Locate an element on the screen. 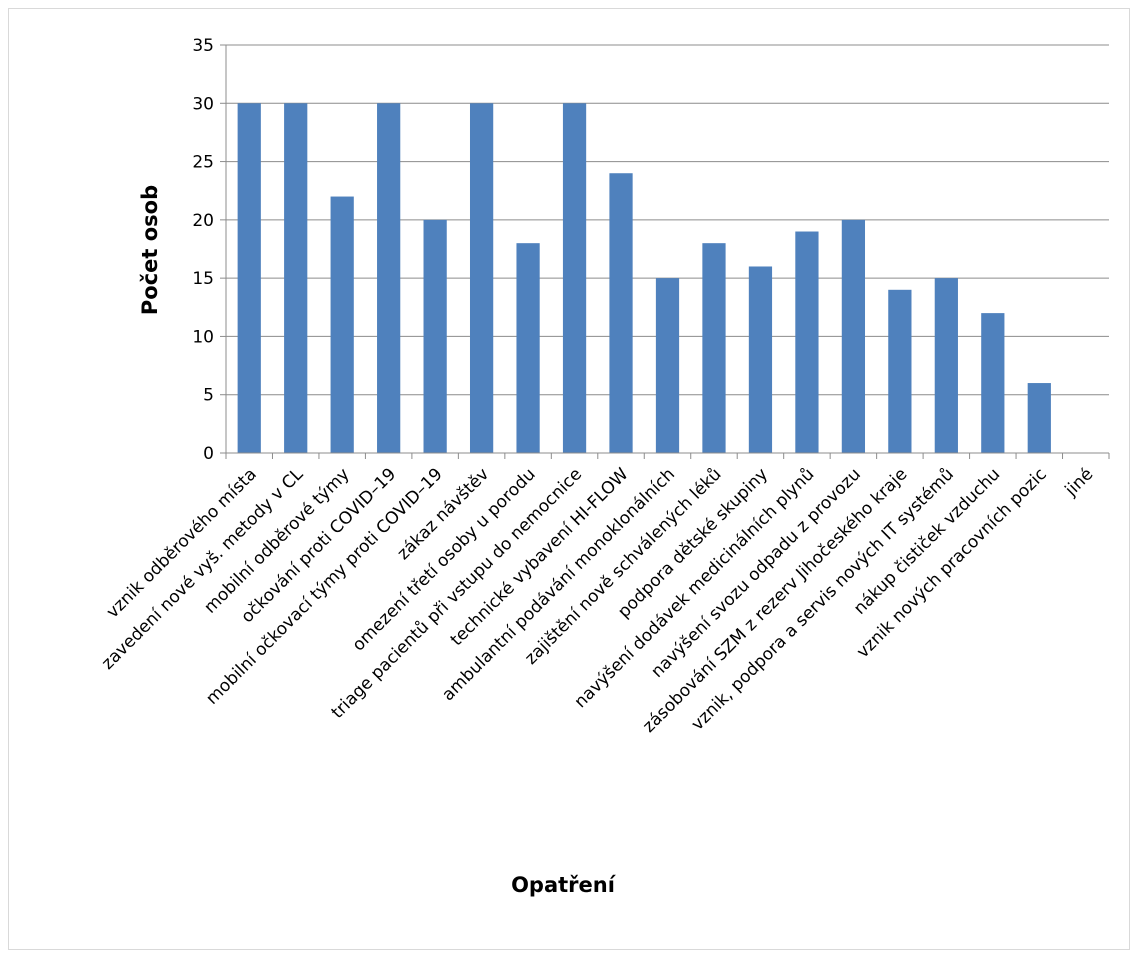 This screenshot has height=959, width=1139. y-tick-label: 10 is located at coordinates (203, 337).